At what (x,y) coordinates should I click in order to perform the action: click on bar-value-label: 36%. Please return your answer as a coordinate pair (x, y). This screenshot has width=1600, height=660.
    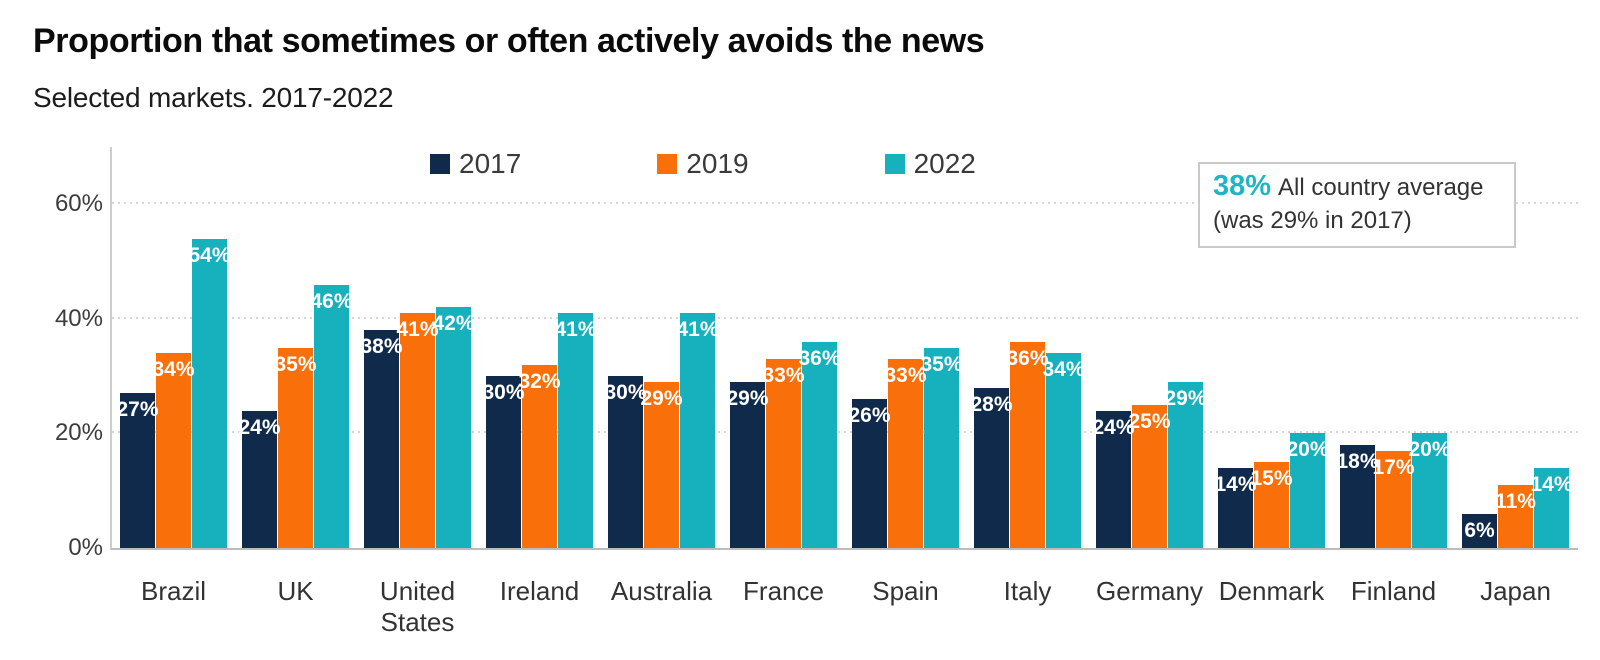
    Looking at the image, I should click on (1027, 358).